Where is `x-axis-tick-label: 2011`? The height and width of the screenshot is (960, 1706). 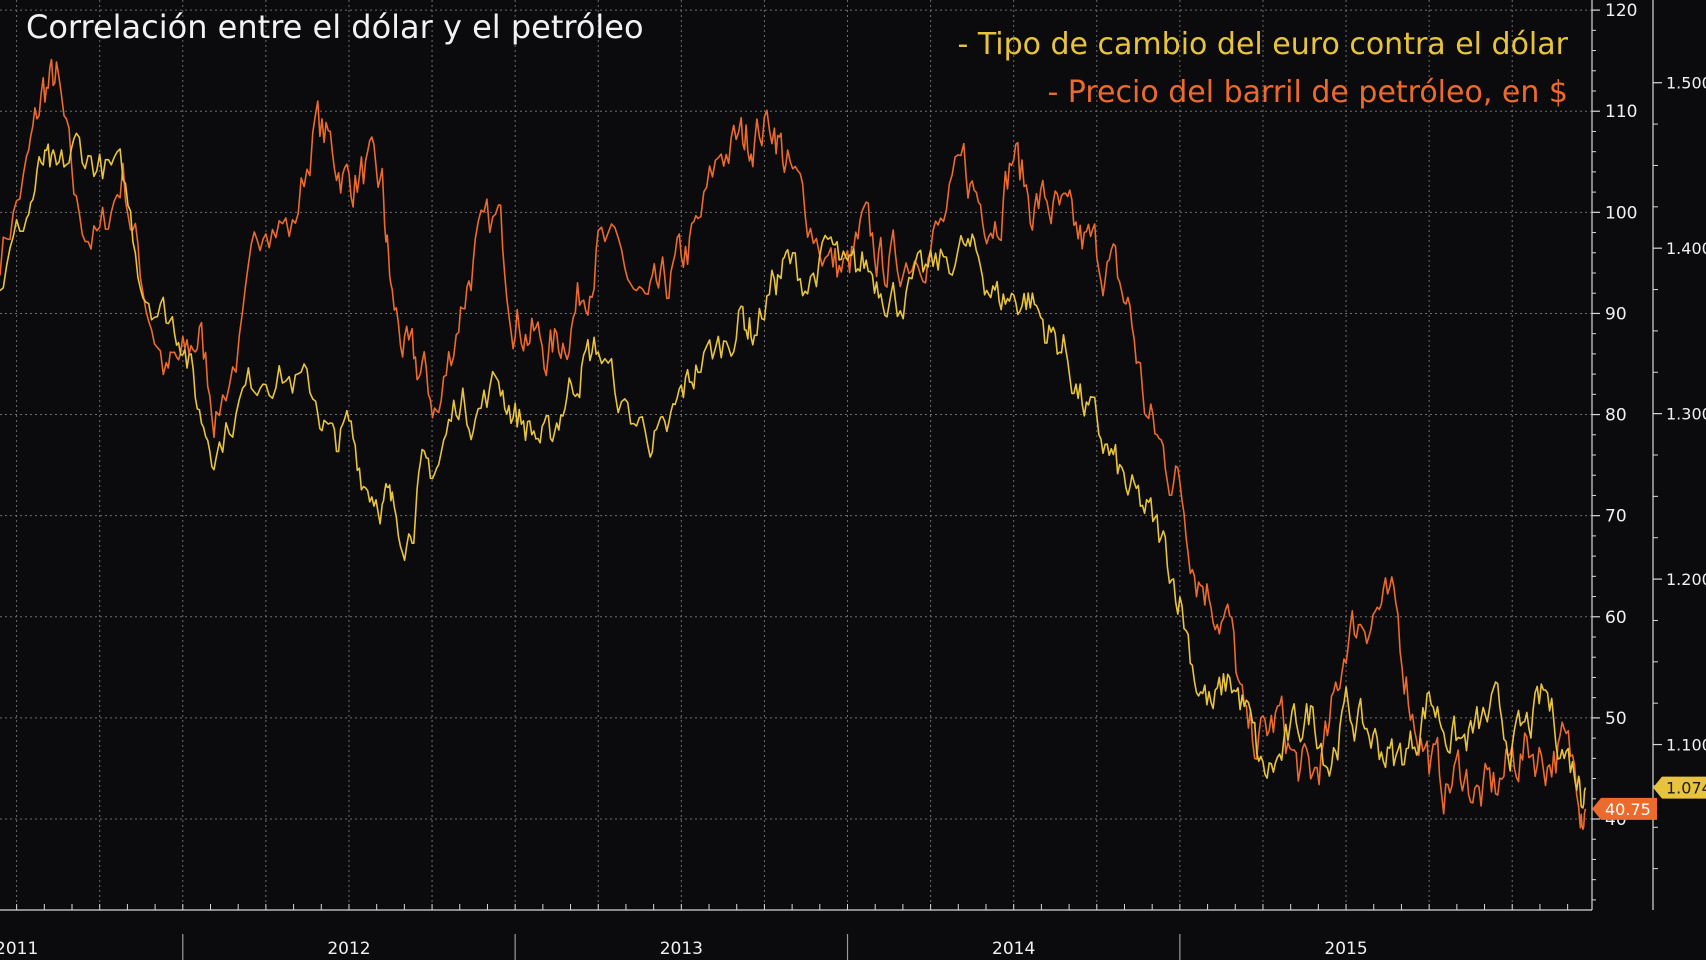 x-axis-tick-label: 2011 is located at coordinates (19, 949).